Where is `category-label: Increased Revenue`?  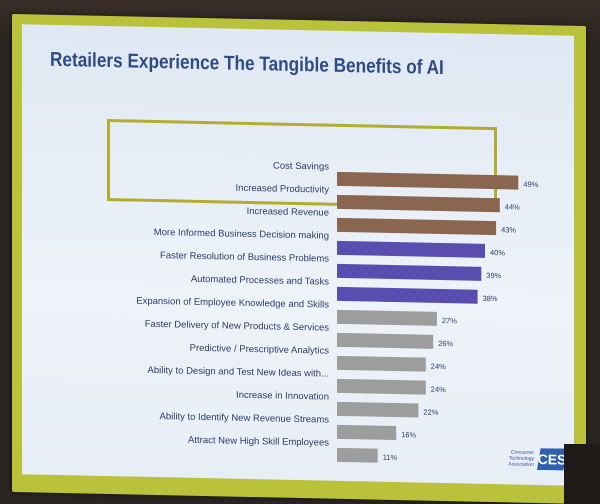 category-label: Increased Revenue is located at coordinates (288, 212).